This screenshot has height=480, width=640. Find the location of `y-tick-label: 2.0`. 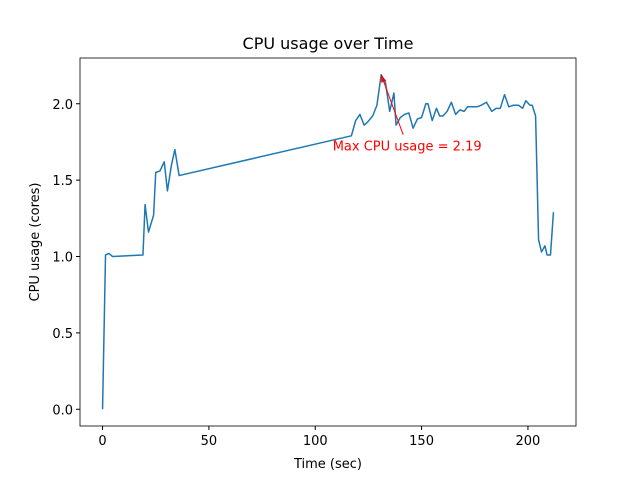

y-tick-label: 2.0 is located at coordinates (62, 105).